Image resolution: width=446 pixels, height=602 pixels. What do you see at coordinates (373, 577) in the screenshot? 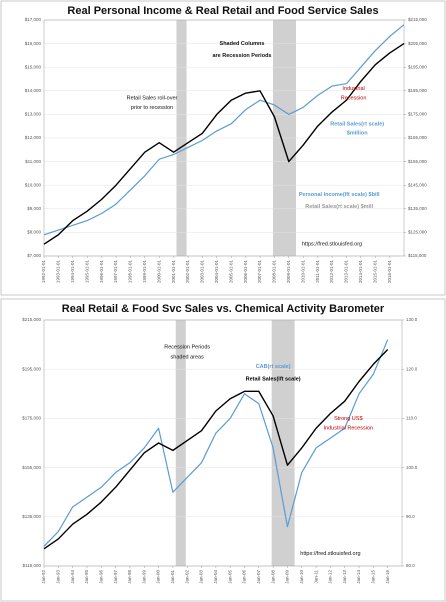
I see `x-tick-label: Jan-15` at bounding box center [373, 577].